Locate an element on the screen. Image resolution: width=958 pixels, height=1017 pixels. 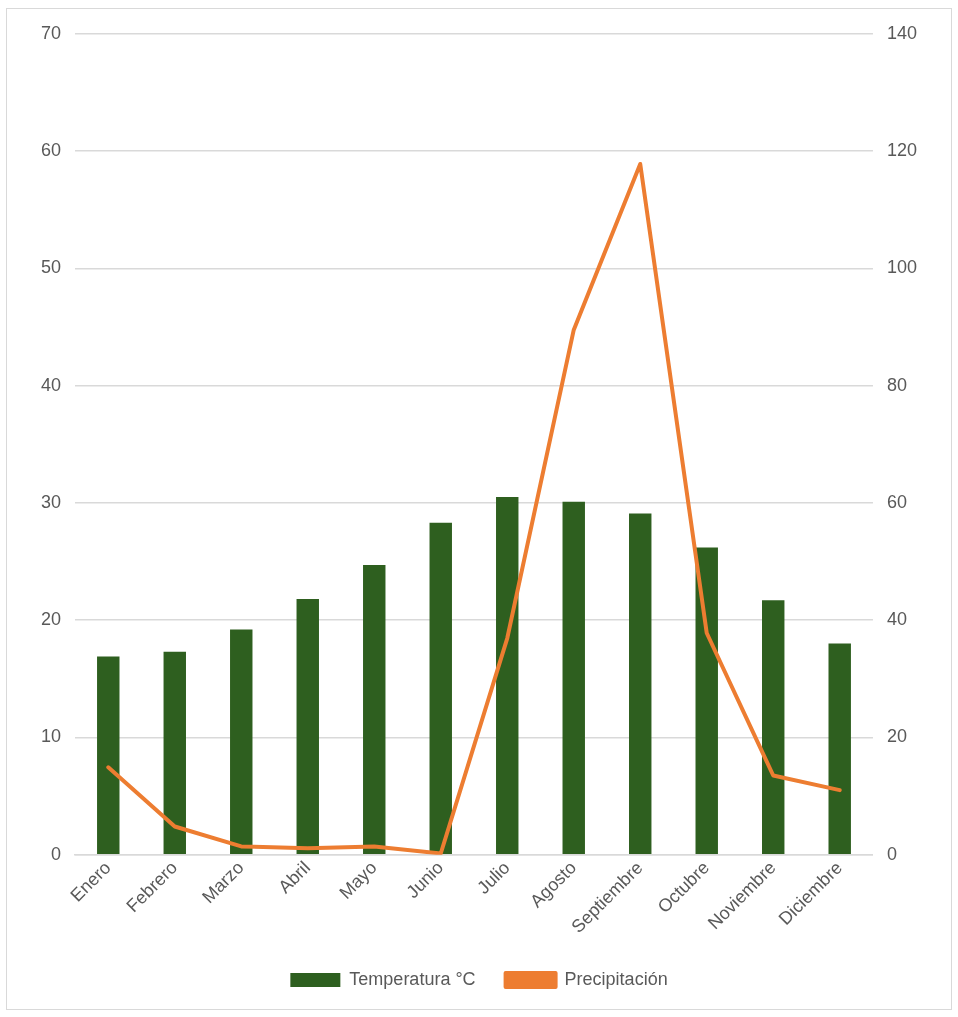
y2-tick-label: 40 is located at coordinates (896, 619).